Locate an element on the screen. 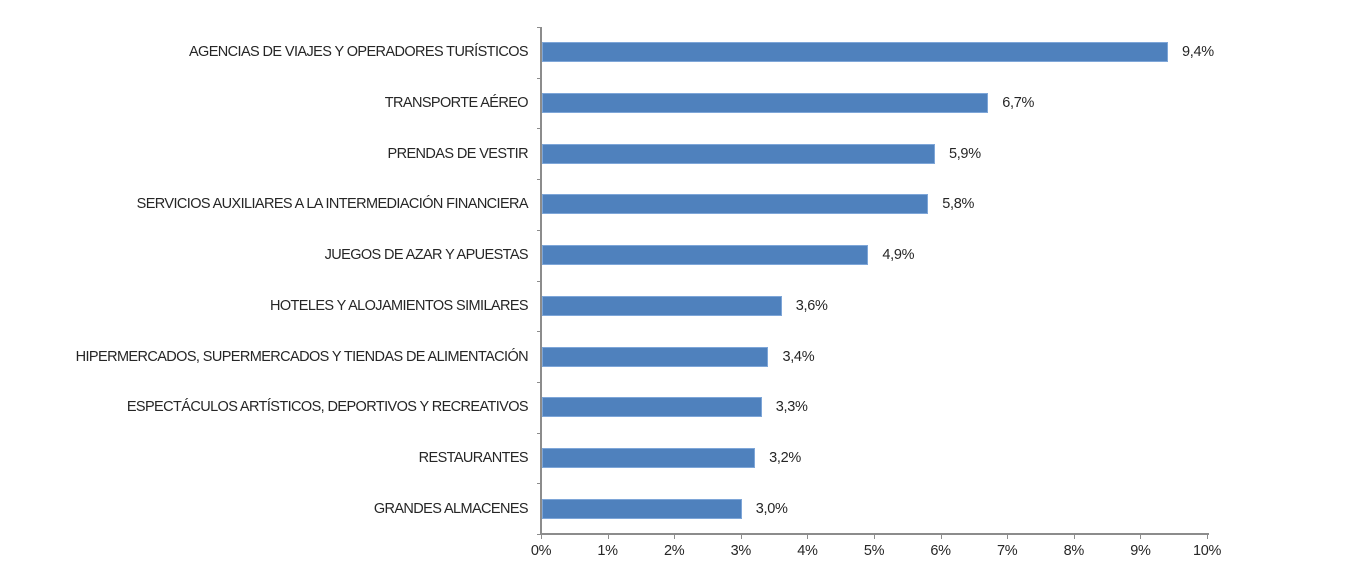  category-label: JUEGOS DE AZAR Y APUESTAS is located at coordinates (426, 255).